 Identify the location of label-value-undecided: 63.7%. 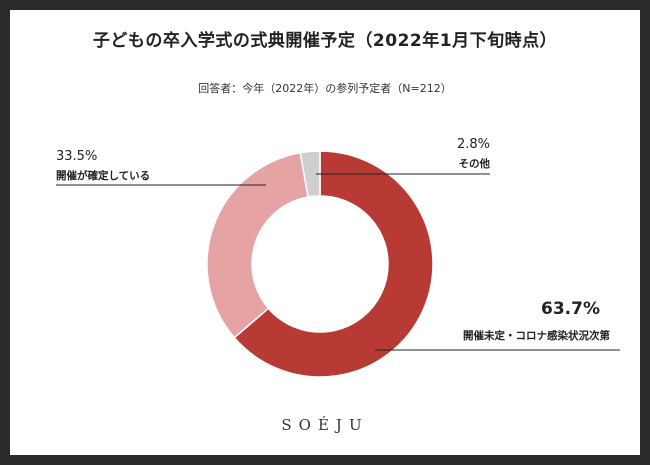
(570, 309).